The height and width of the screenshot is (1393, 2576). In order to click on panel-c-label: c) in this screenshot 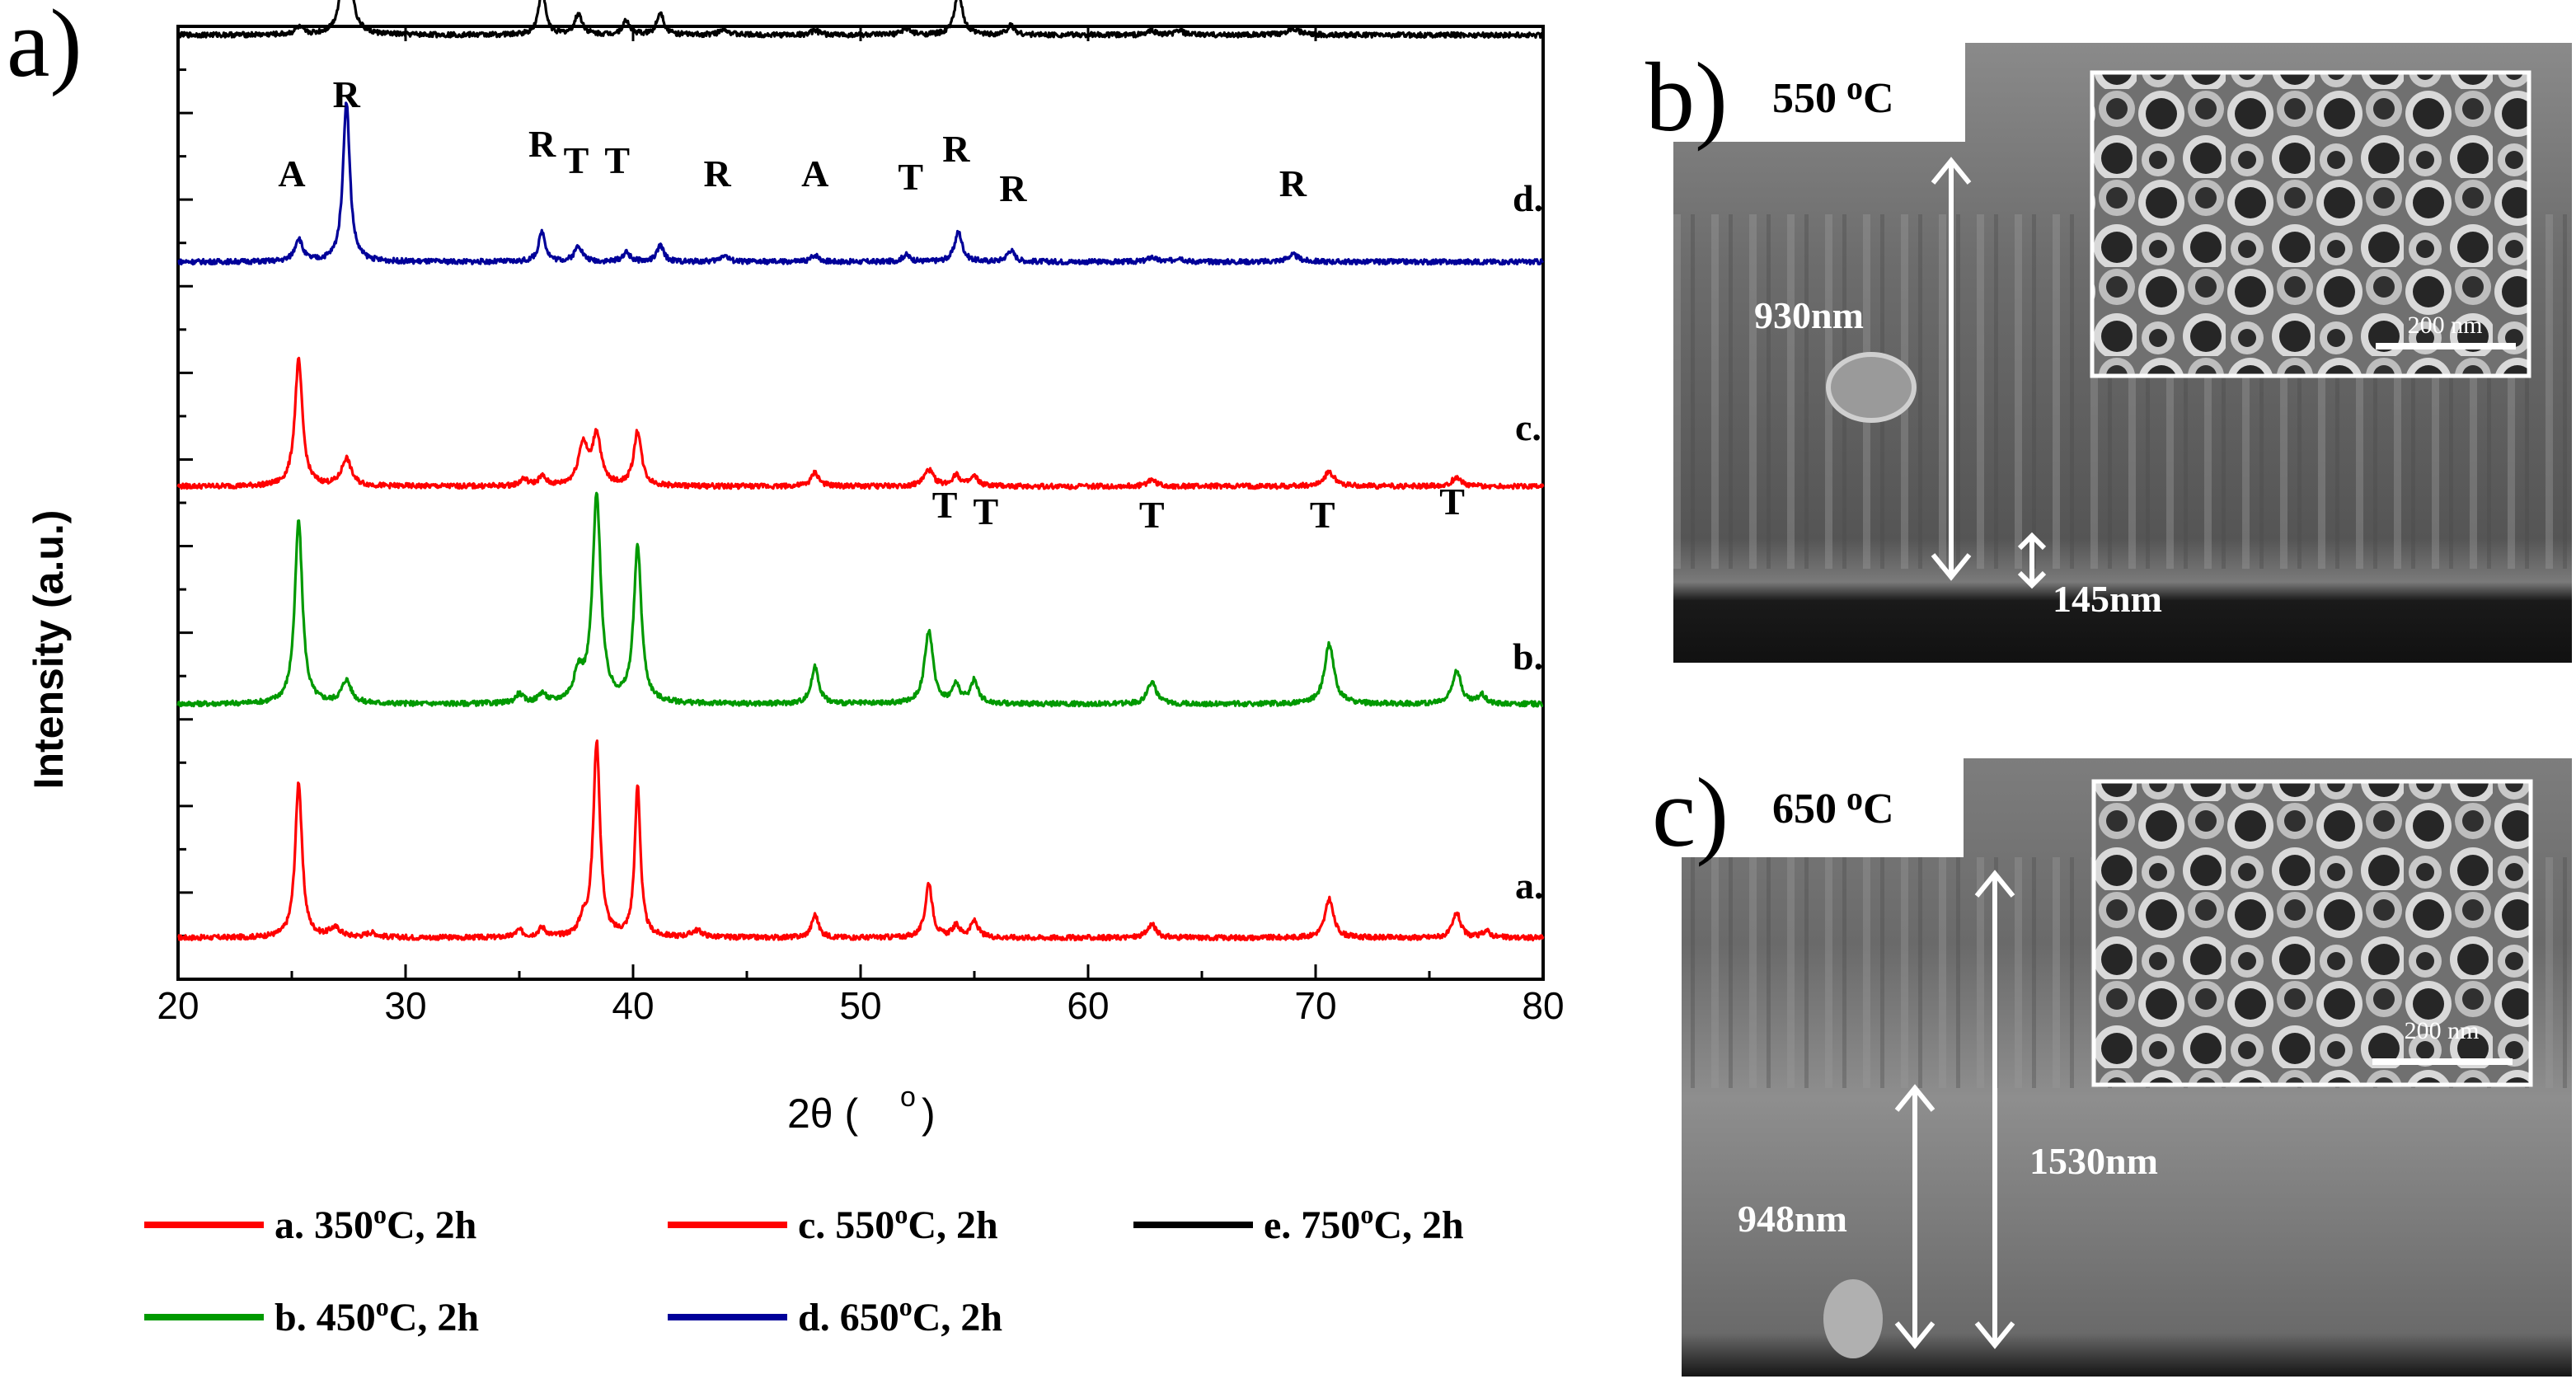, I will do `click(1690, 812)`.